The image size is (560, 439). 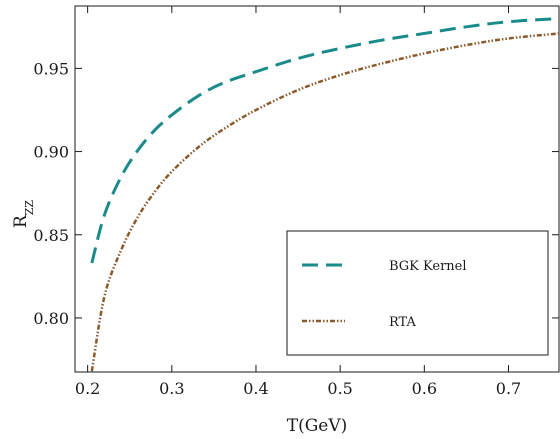 I want to click on y-tick-label: 0.80, so click(x=51, y=318).